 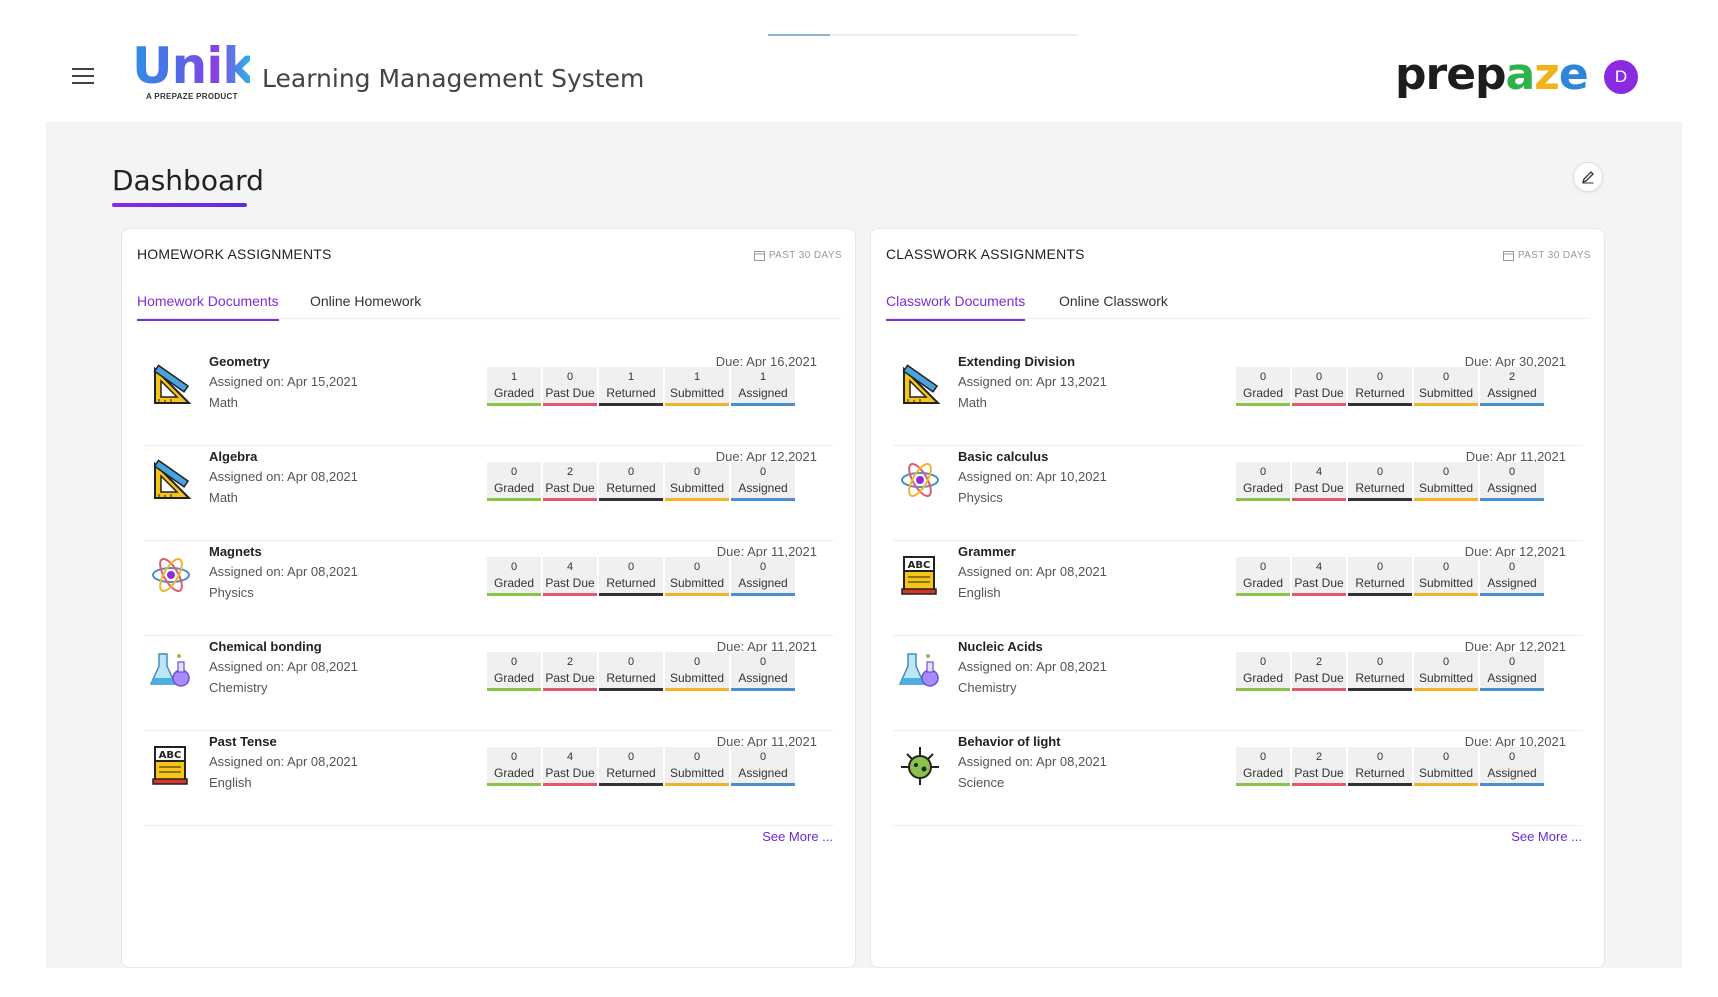 I want to click on stat-submitted-count: 0, so click(x=697, y=567).